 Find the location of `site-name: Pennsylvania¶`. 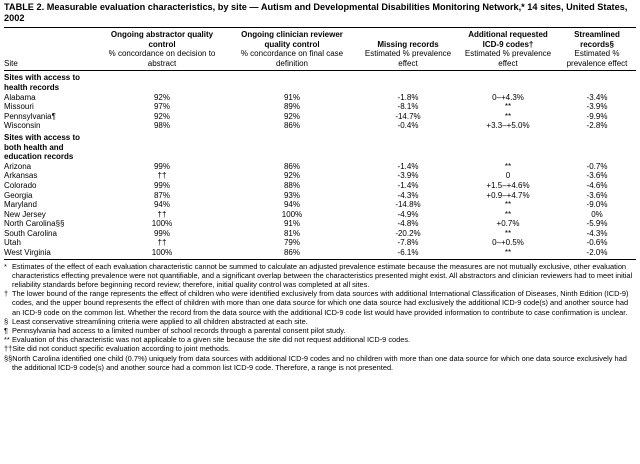

site-name: Pennsylvania¶ is located at coordinates (30, 116).